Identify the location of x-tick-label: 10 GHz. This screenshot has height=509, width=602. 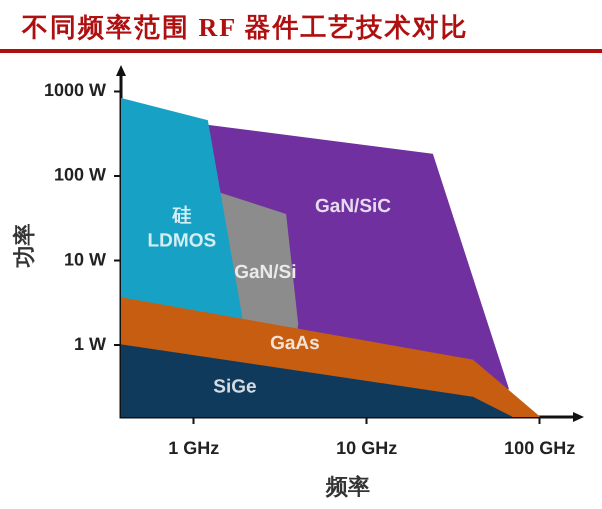
(367, 448).